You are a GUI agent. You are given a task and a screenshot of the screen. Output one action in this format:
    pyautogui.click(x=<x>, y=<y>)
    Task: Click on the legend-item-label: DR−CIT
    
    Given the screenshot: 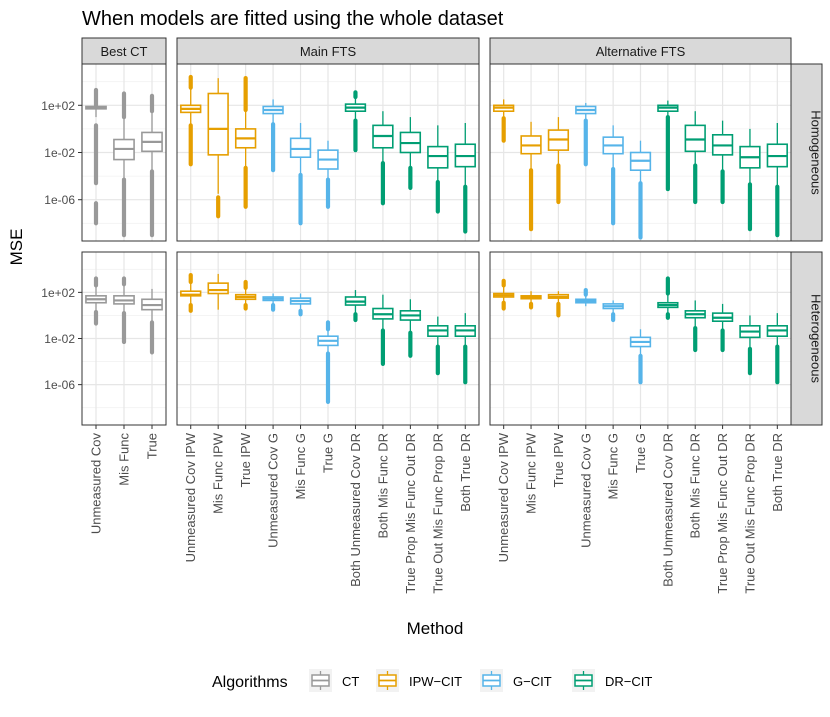 What is the action you would take?
    pyautogui.click(x=628, y=681)
    